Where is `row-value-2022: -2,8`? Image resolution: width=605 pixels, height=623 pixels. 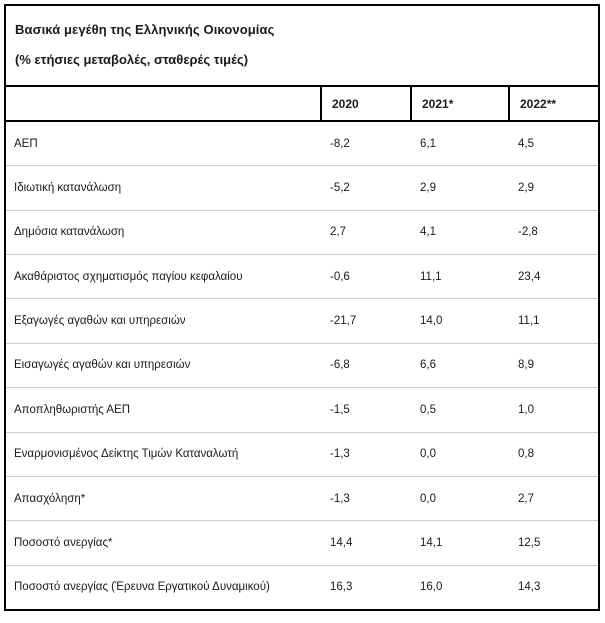
row-value-2022: -2,8 is located at coordinates (528, 232).